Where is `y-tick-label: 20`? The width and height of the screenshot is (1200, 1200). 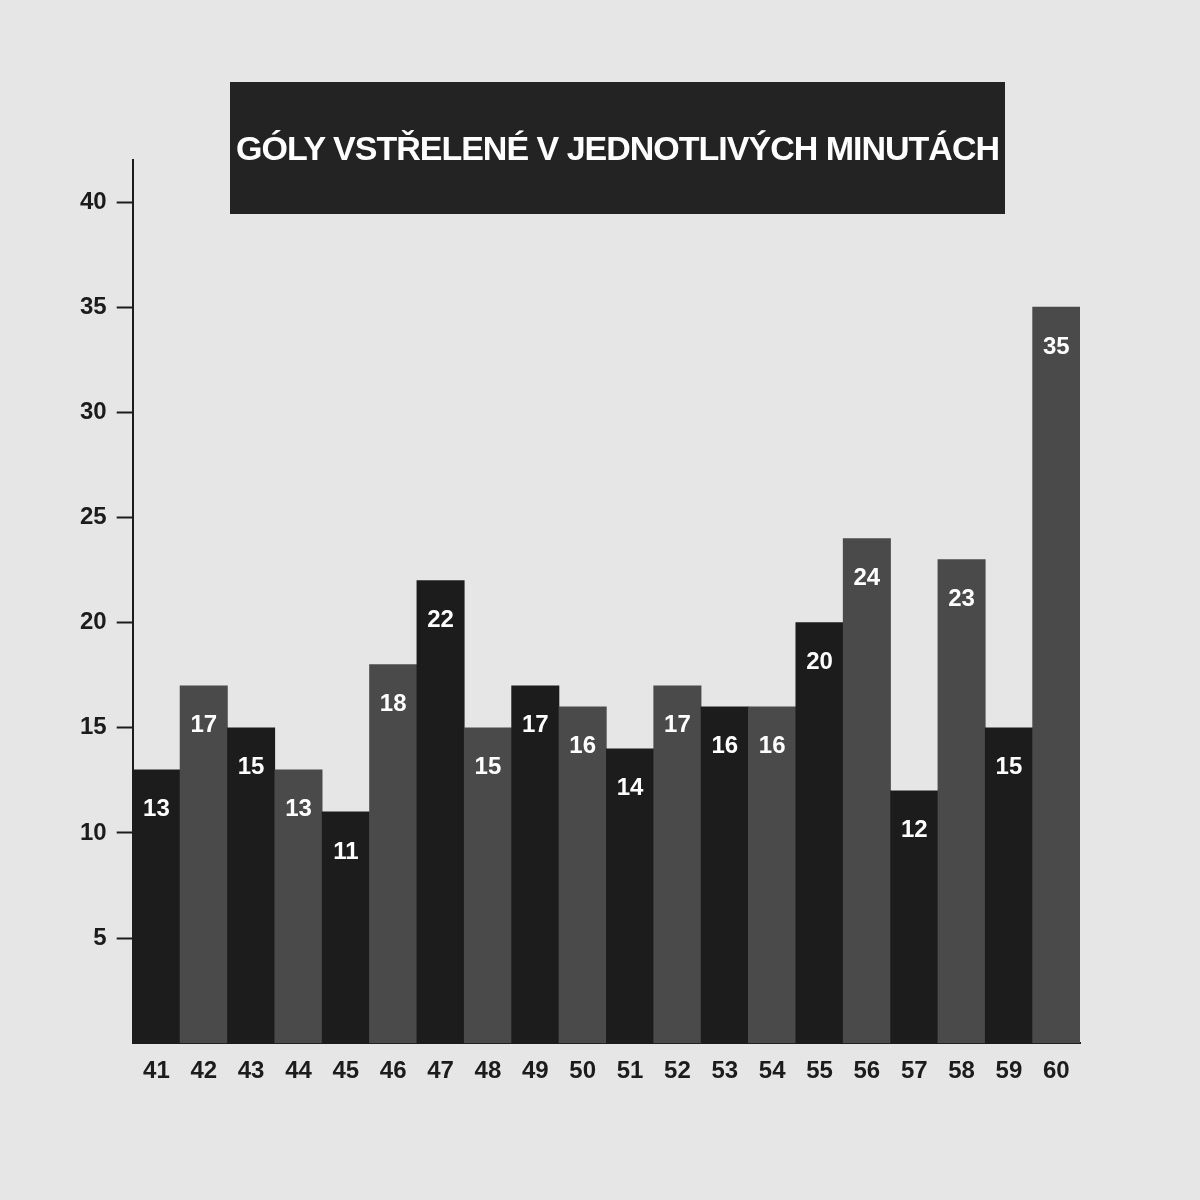
y-tick-label: 20 is located at coordinates (93, 621).